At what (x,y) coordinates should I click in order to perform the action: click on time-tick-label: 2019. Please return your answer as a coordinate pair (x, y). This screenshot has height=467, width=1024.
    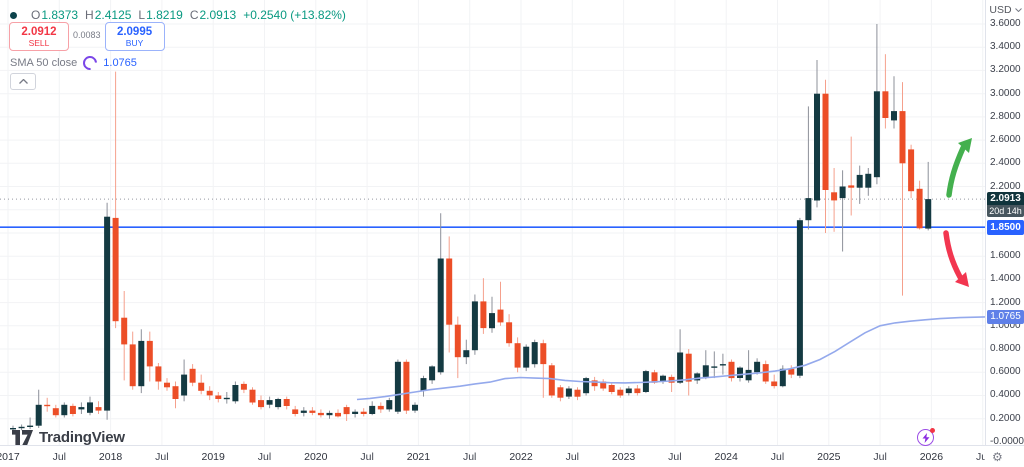
    Looking at the image, I should click on (213, 457).